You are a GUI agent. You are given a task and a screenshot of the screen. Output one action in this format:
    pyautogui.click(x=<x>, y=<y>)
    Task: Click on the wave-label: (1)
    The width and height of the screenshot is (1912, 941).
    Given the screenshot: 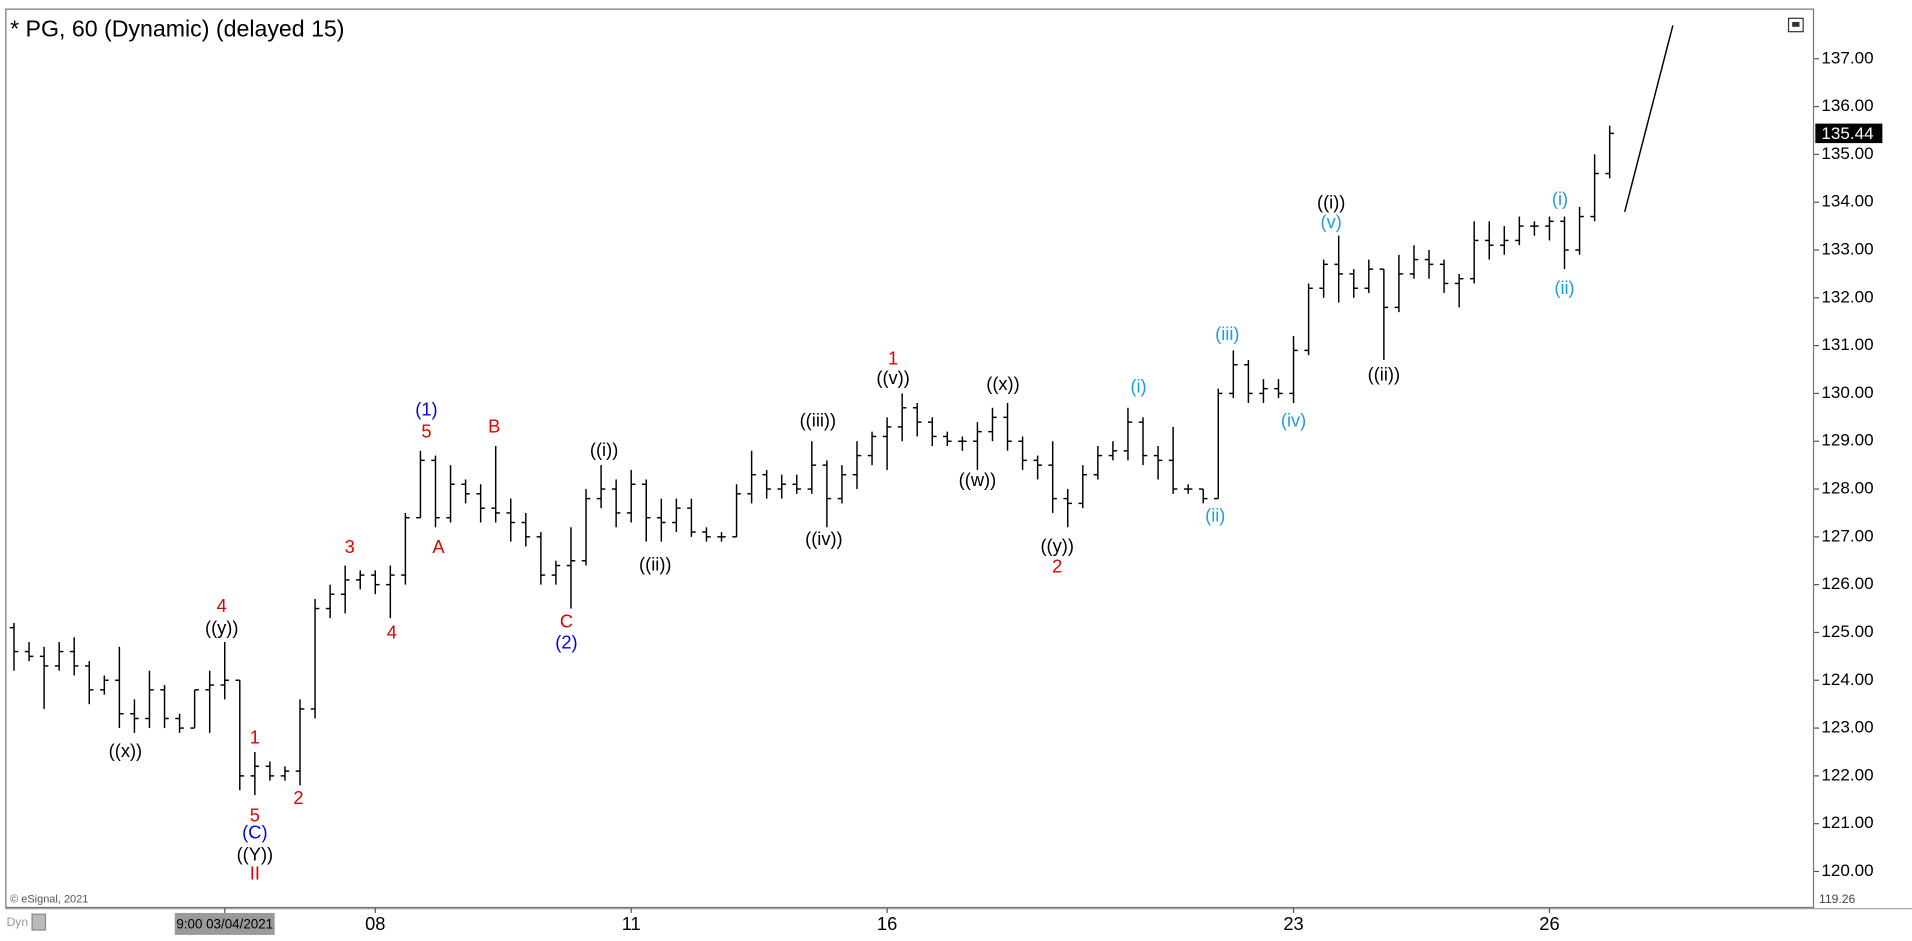 What is the action you would take?
    pyautogui.click(x=426, y=408)
    